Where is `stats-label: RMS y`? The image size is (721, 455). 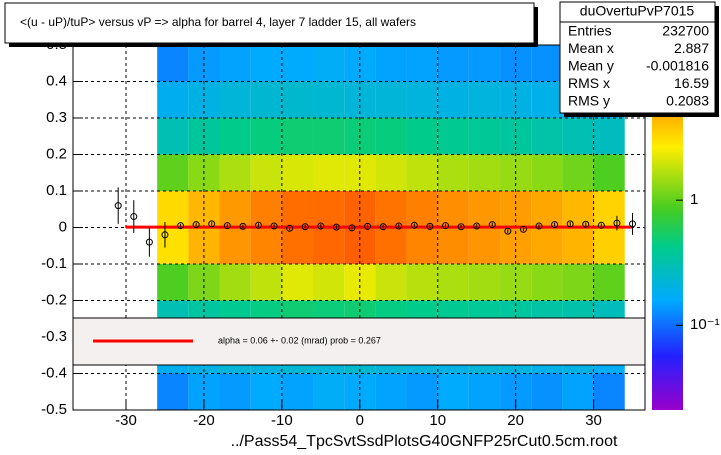
stats-label: RMS y is located at coordinates (589, 101).